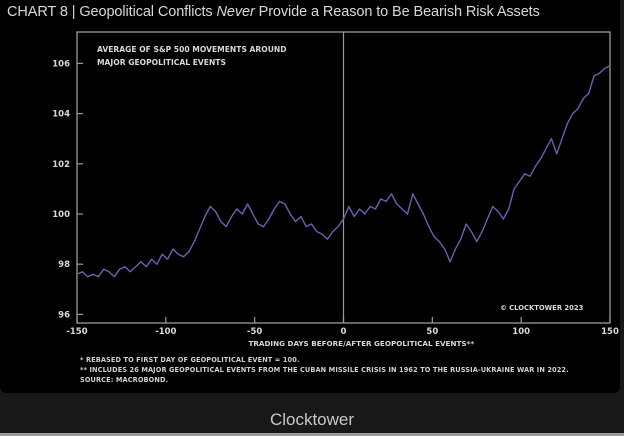  I want to click on x-tick-label: 0, so click(344, 332).